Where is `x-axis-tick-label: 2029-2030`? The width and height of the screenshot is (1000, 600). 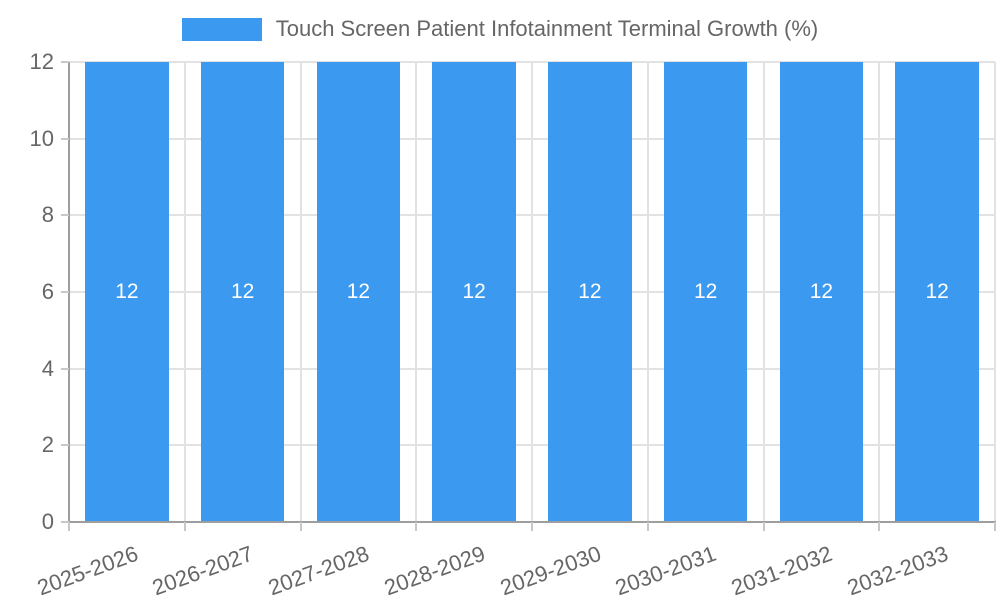 x-axis-tick-label: 2029-2030 is located at coordinates (550, 570).